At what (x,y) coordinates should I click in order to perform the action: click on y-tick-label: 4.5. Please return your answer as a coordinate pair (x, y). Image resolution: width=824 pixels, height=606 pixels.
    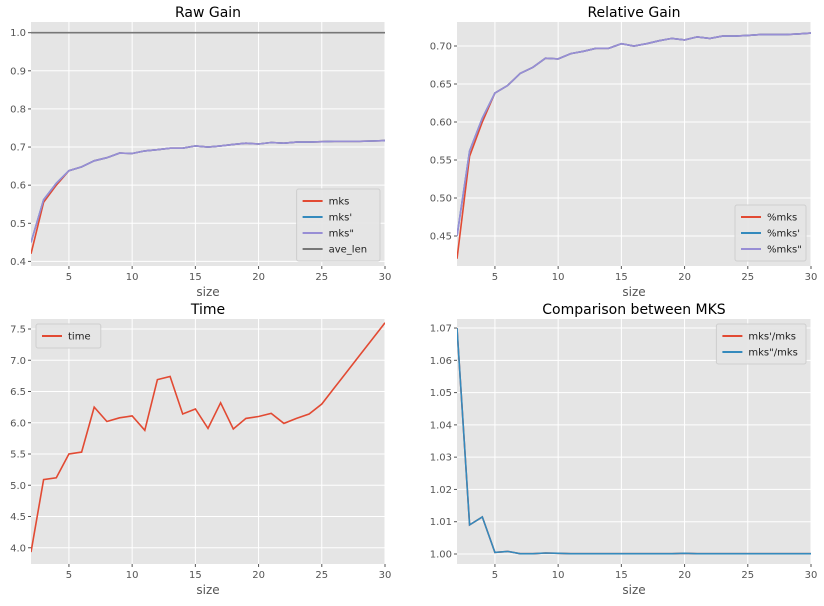
    Looking at the image, I should click on (18, 517).